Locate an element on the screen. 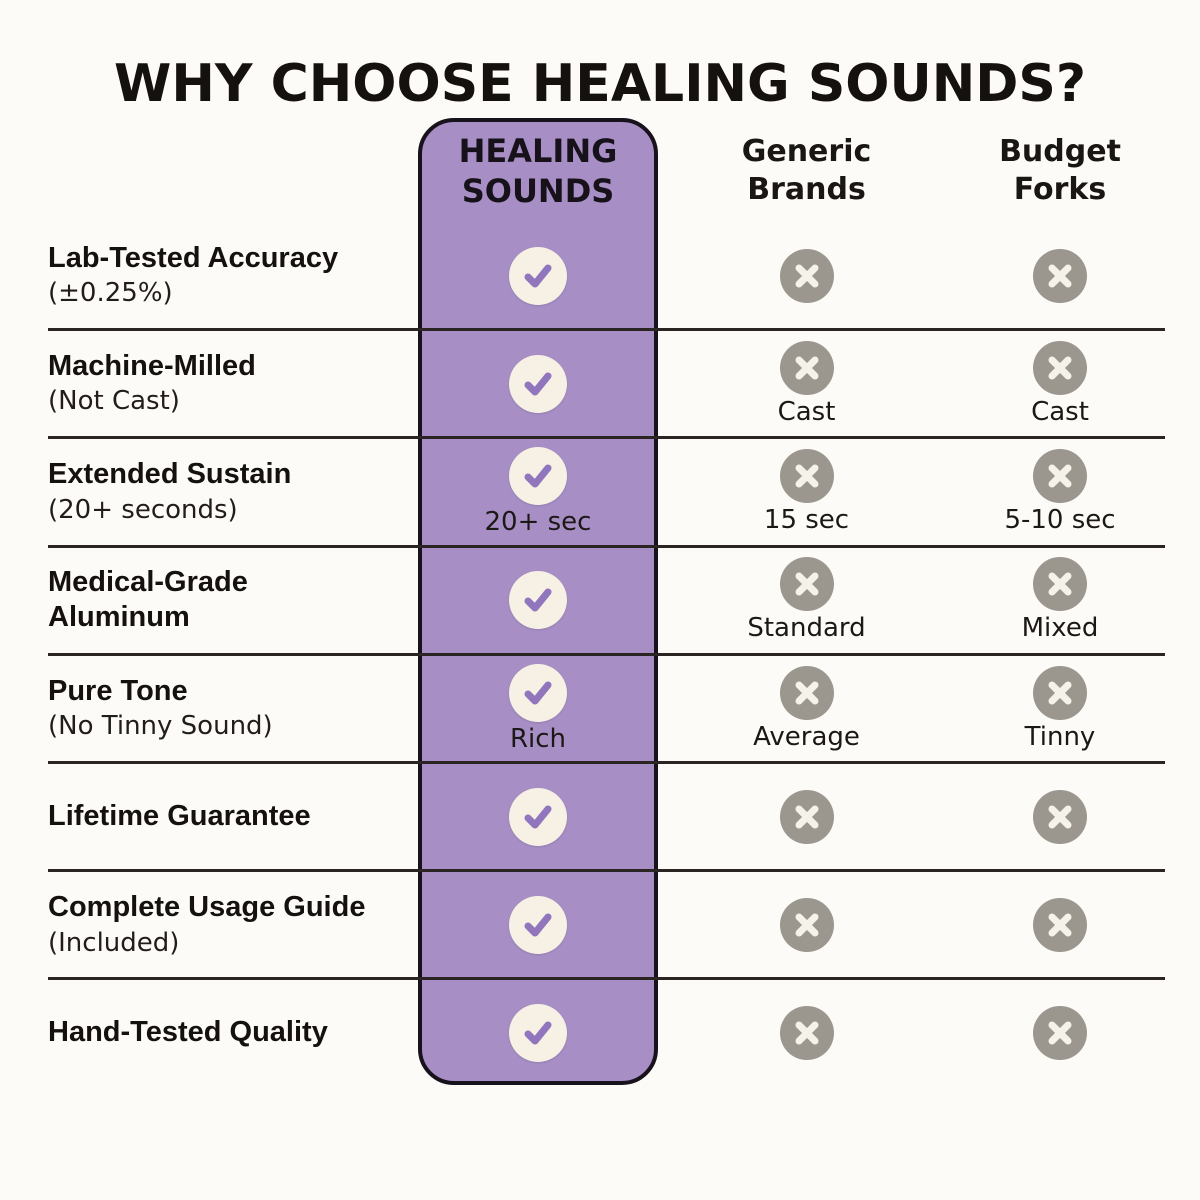  cell-generic: Standard is located at coordinates (806, 600).